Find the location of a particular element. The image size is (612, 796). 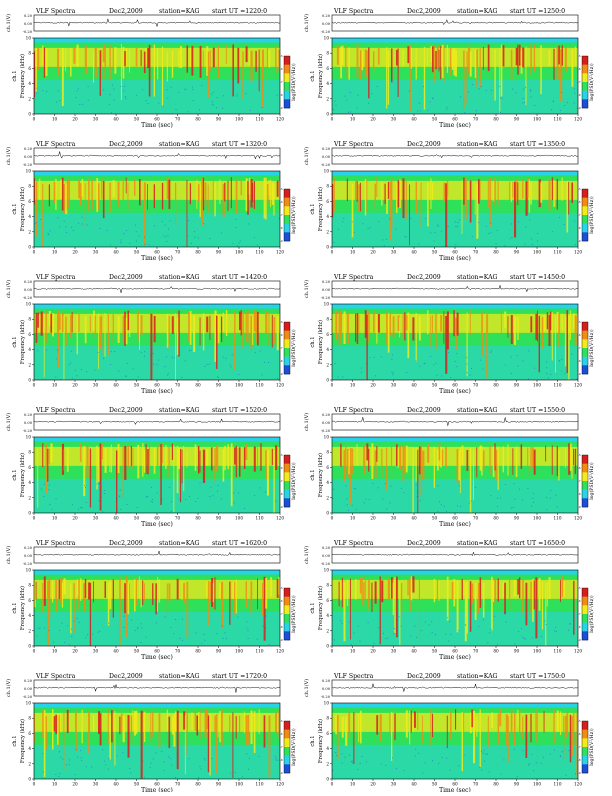

y-axis-label: Frequency (kHz) is located at coordinates (22, 76).